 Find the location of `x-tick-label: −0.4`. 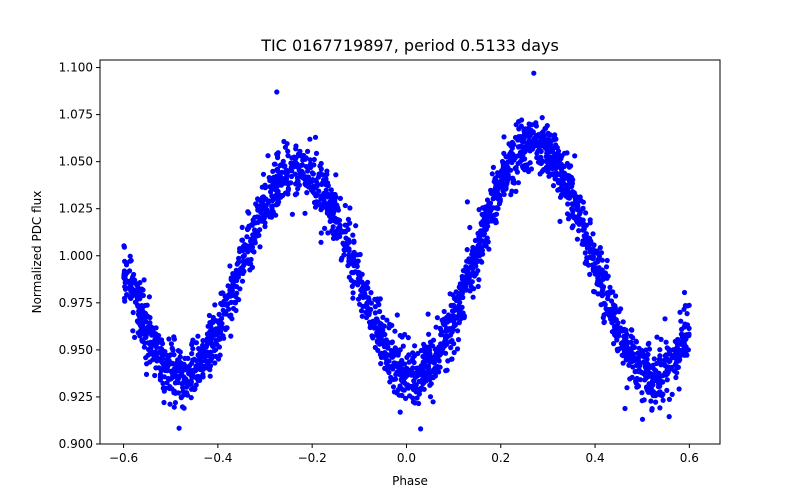

x-tick-label: −0.4 is located at coordinates (217, 458).